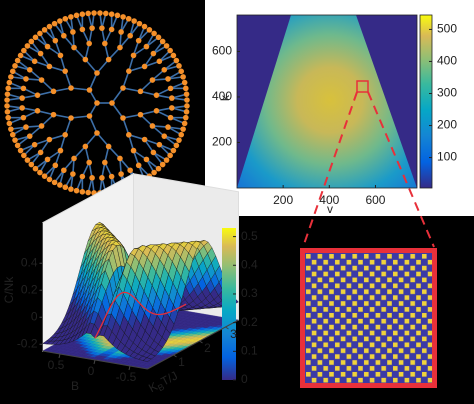 The height and width of the screenshot is (404, 474). I want to click on surface-cell, so click(147, 359).